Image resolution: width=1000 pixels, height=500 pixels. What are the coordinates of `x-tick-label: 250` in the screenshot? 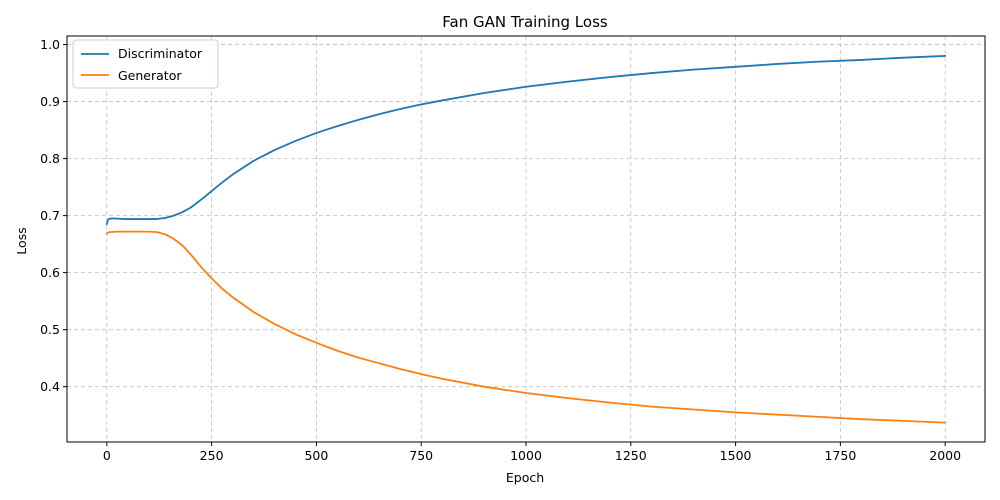 It's located at (212, 455).